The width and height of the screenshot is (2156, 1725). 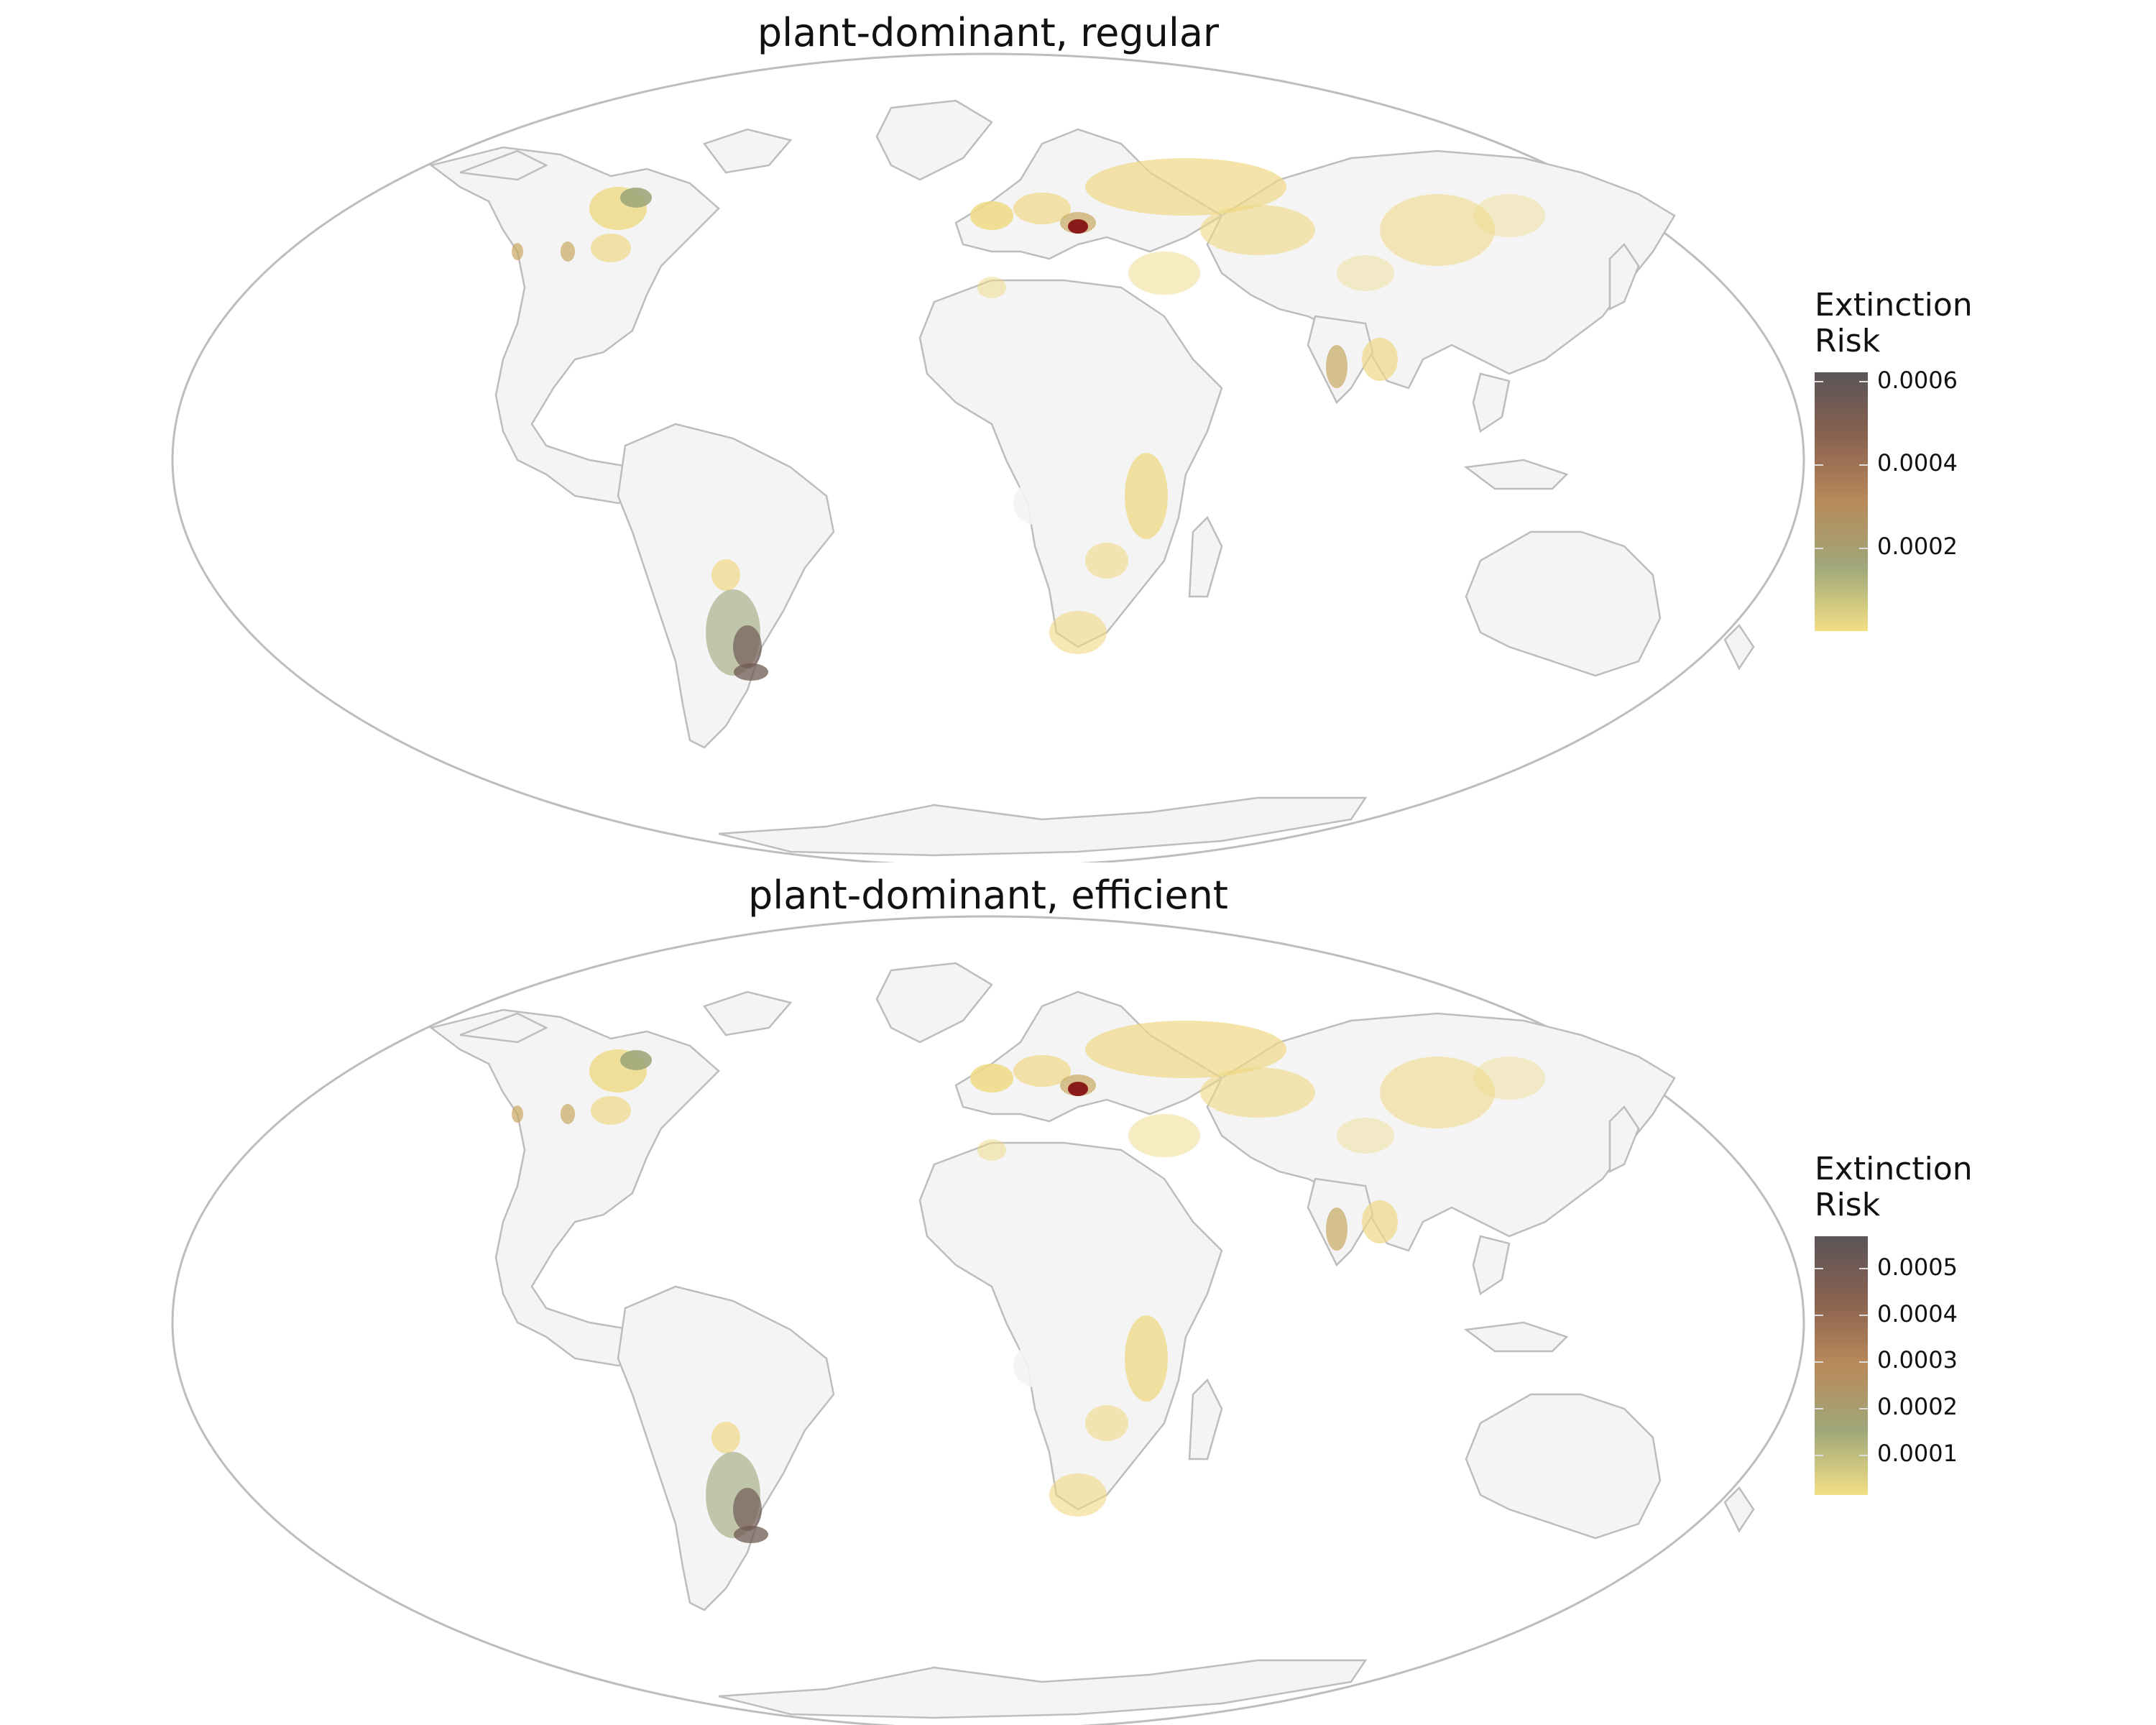 I want to click on map-title: plant-dominant, efficient, so click(x=988, y=895).